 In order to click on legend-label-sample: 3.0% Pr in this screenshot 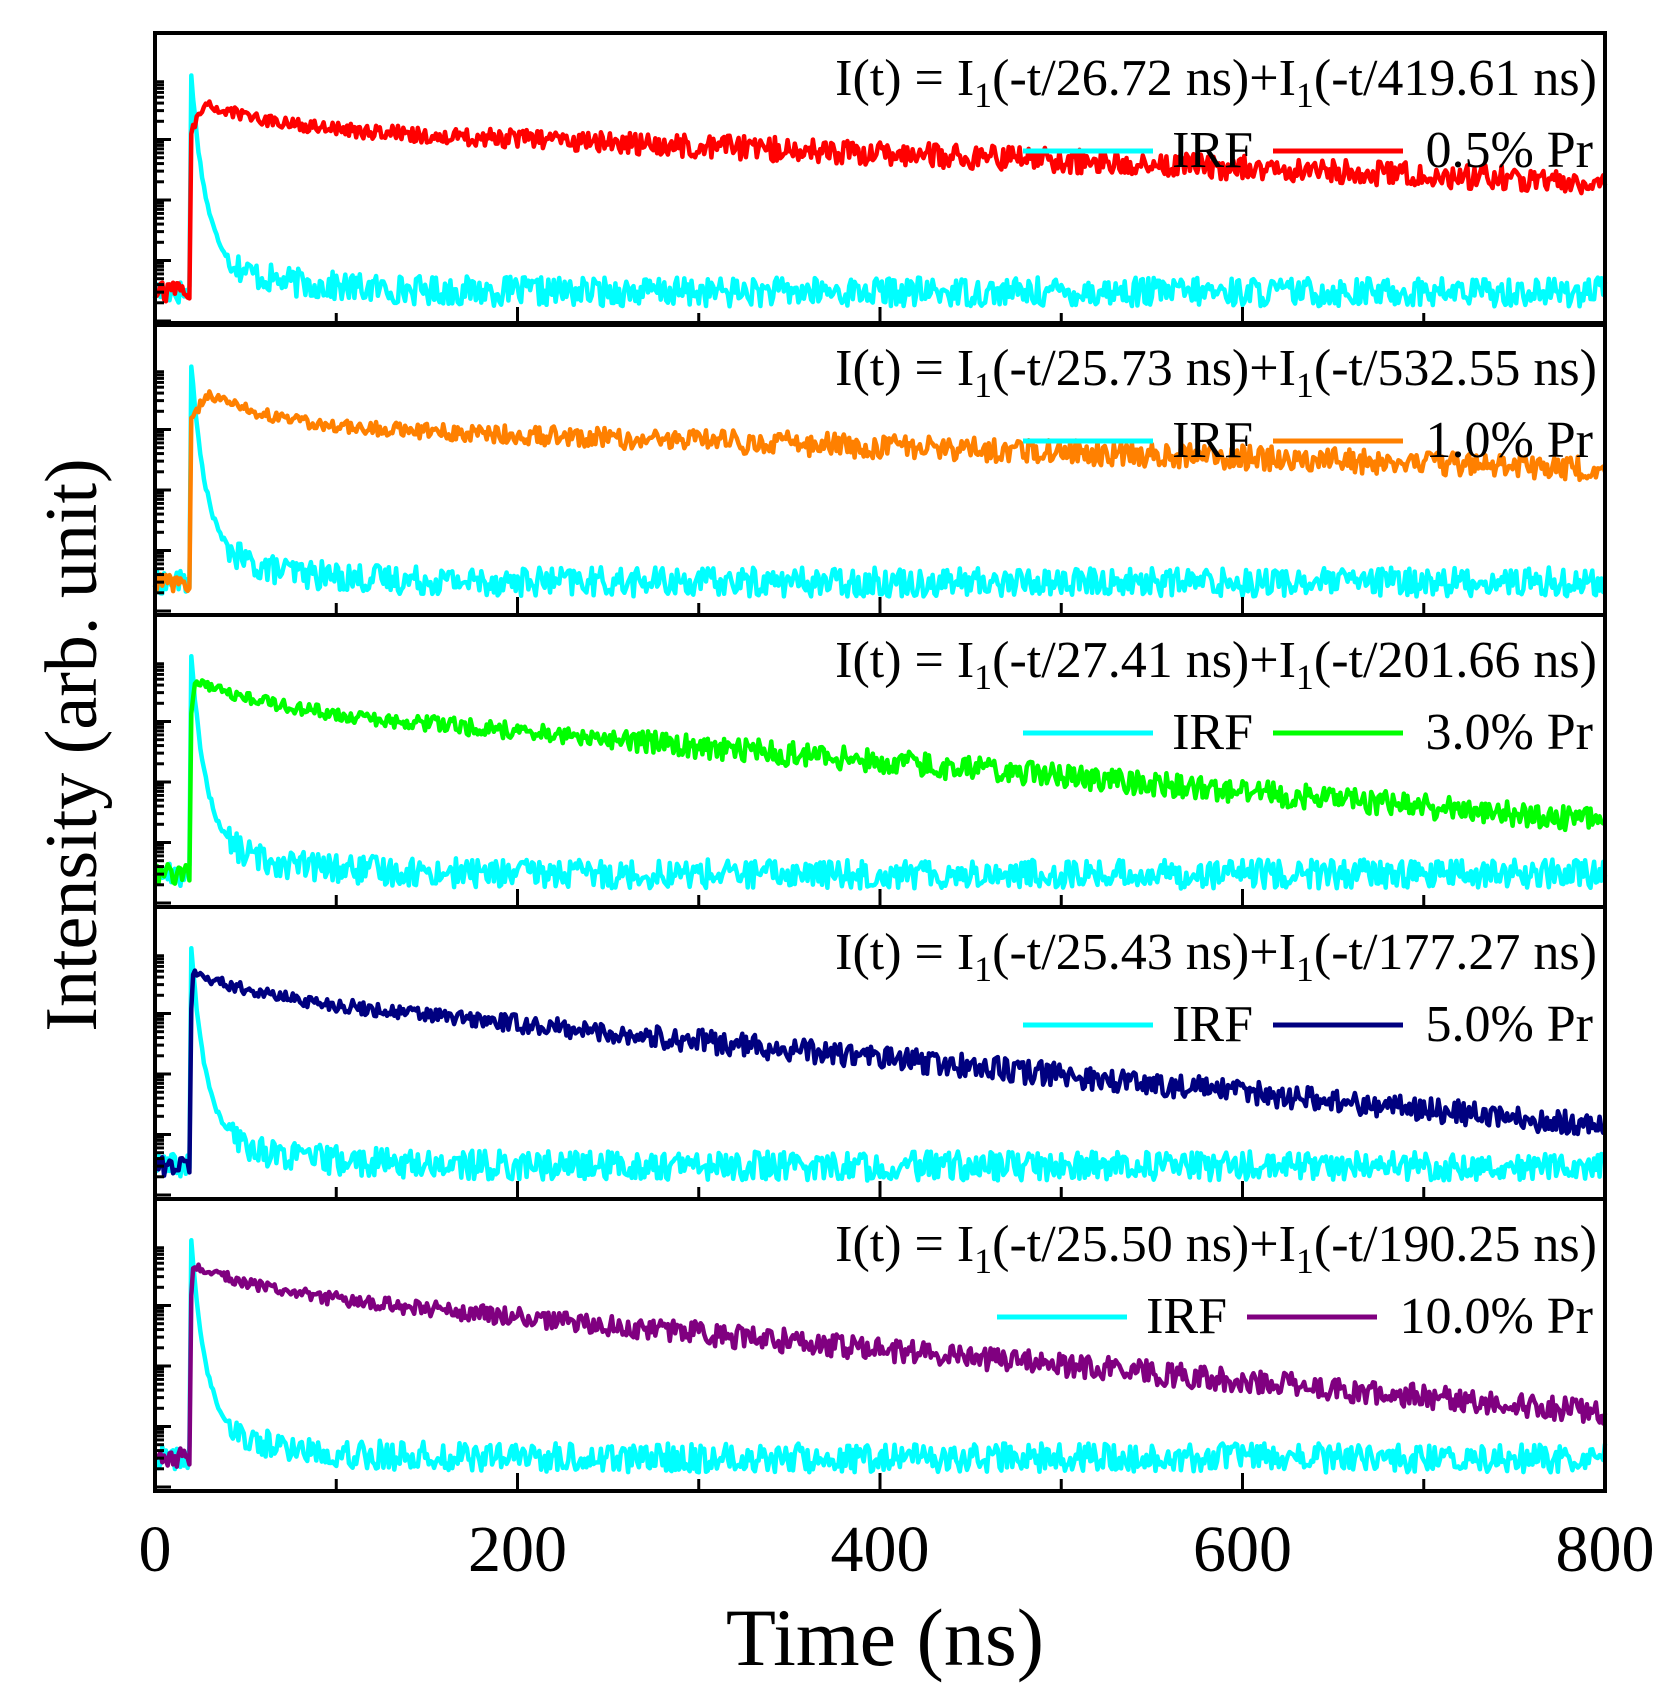, I will do `click(1509, 732)`.